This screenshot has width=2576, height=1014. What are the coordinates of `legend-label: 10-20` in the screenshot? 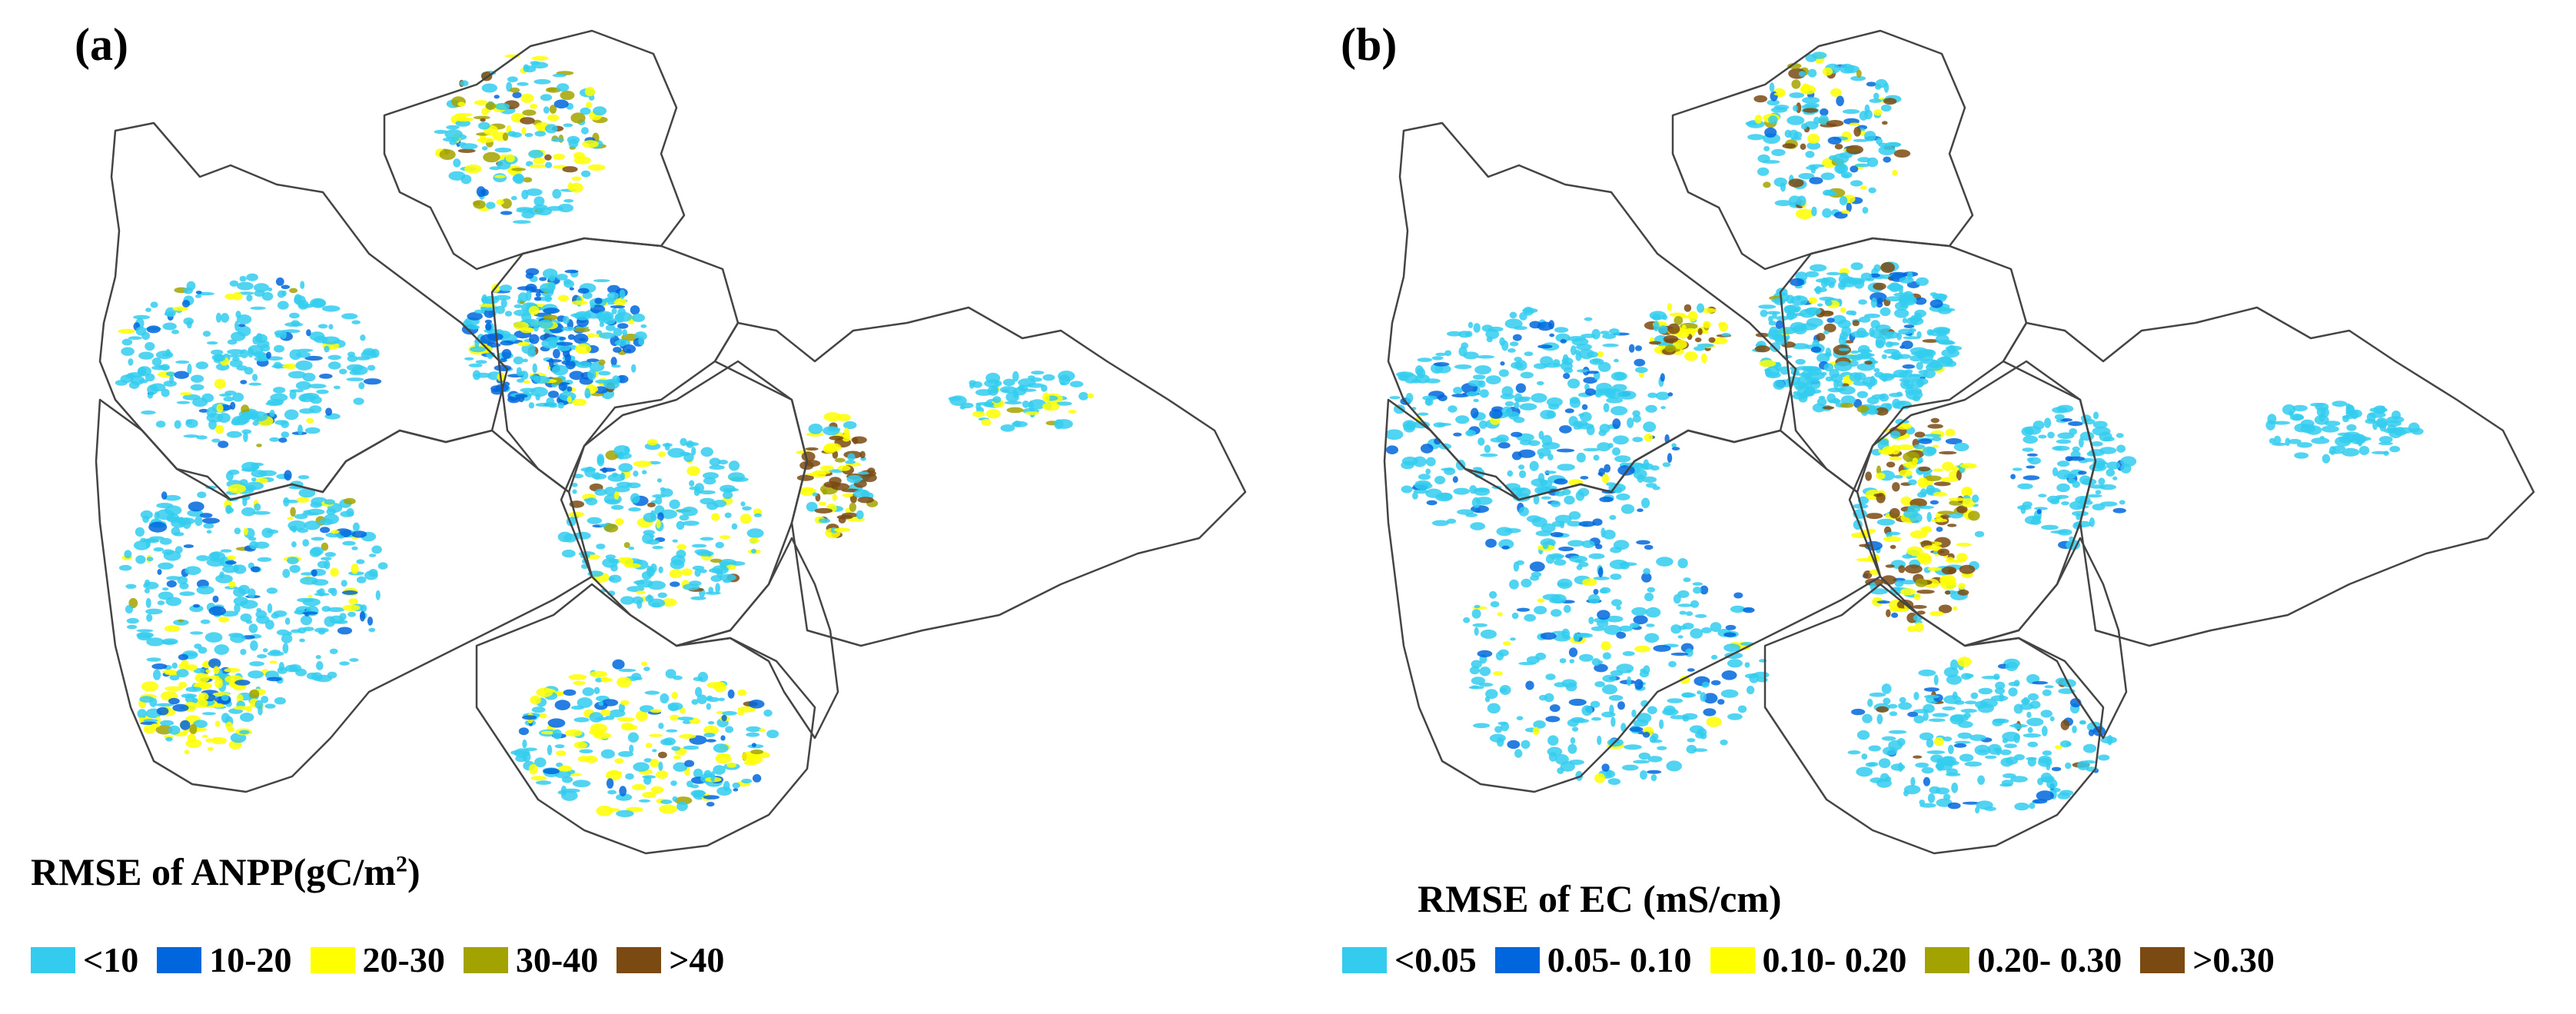 It's located at (250, 959).